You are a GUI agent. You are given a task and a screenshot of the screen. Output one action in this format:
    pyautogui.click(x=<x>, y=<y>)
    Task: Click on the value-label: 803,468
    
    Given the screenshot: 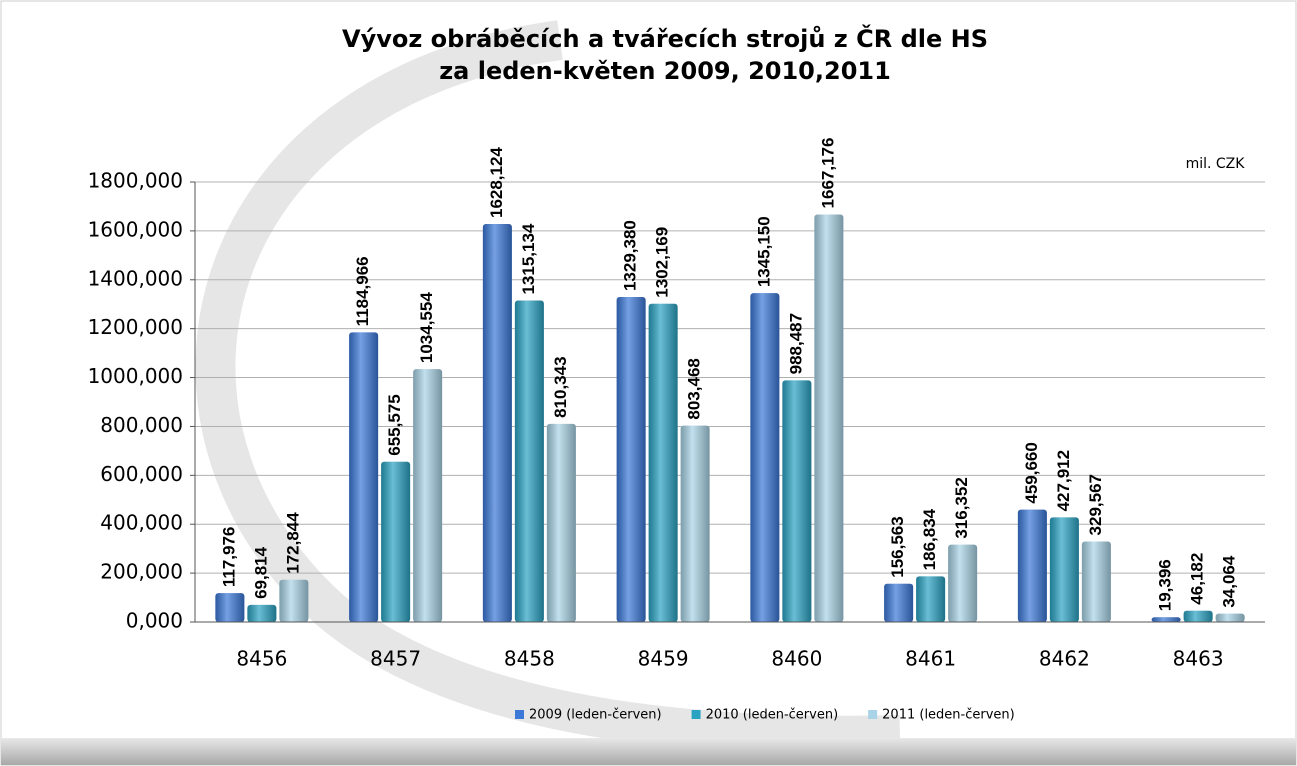 What is the action you would take?
    pyautogui.click(x=694, y=388)
    